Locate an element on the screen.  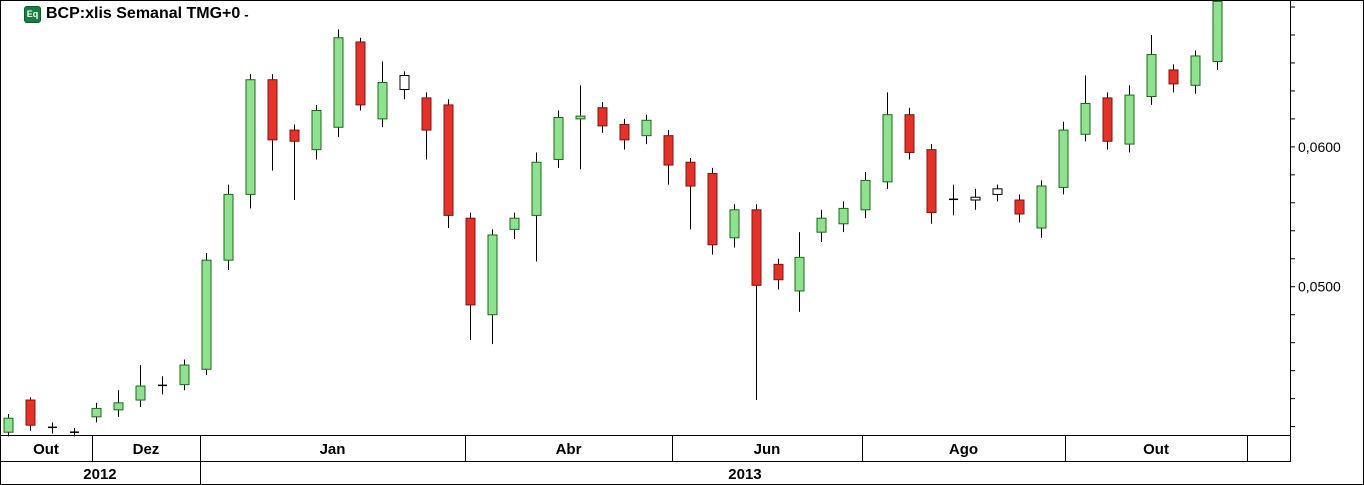
instrument-selector: Eq BCP:xlis Semanal TMG+0 - is located at coordinates (136, 14).